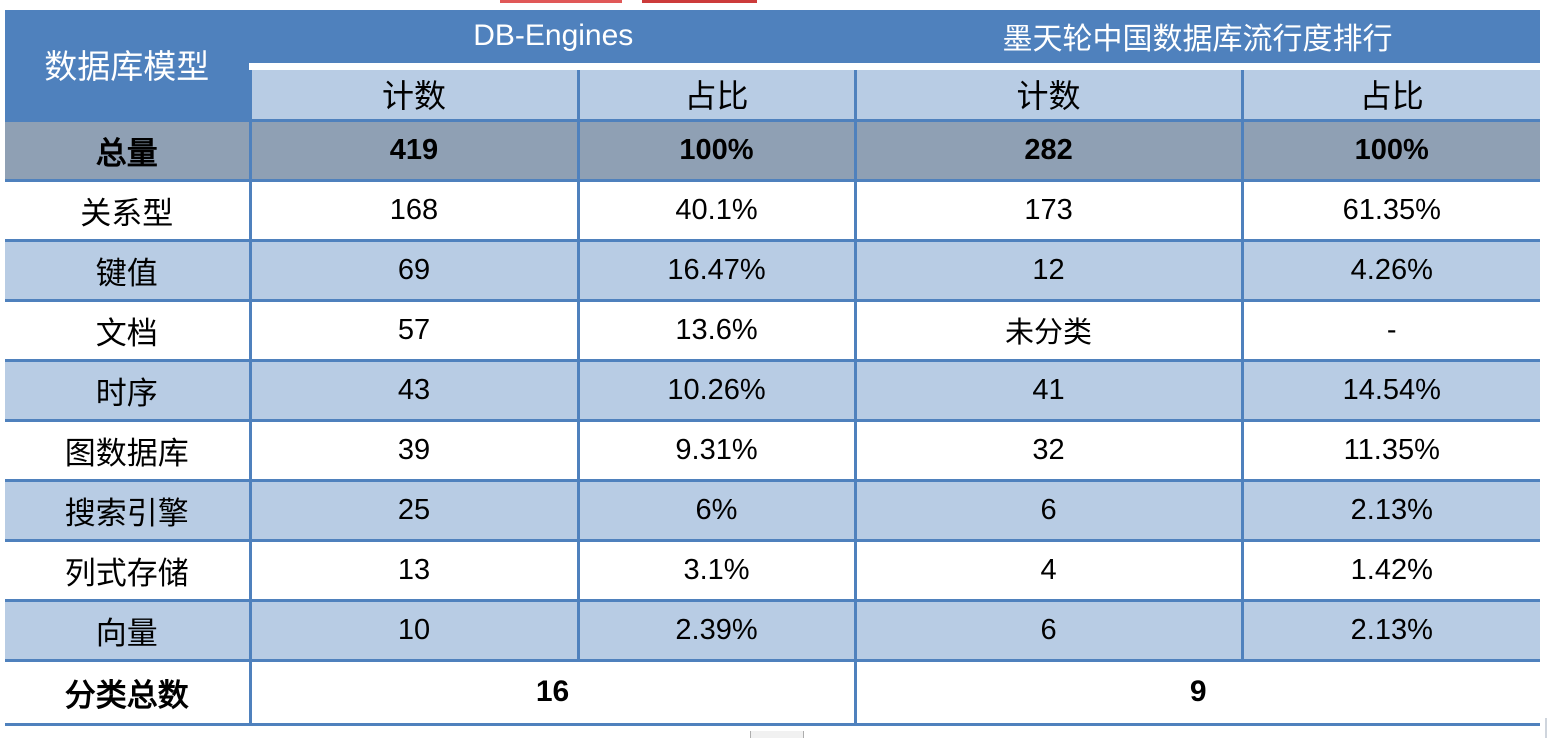 The width and height of the screenshot is (1547, 738). I want to click on cell-de-count: 13, so click(414, 570).